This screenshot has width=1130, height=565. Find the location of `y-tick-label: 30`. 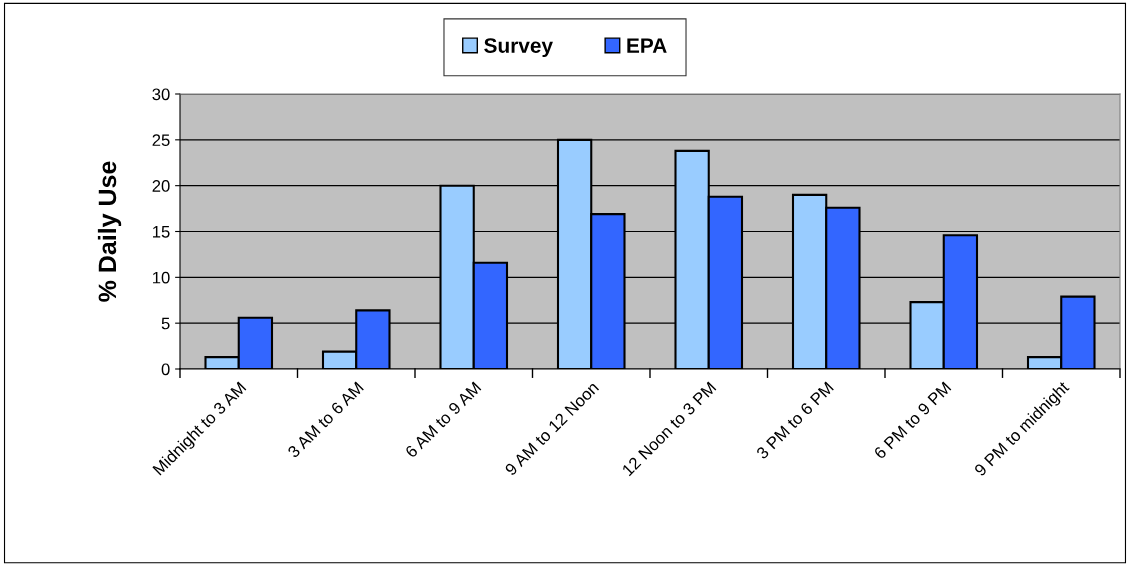

y-tick-label: 30 is located at coordinates (161, 94).